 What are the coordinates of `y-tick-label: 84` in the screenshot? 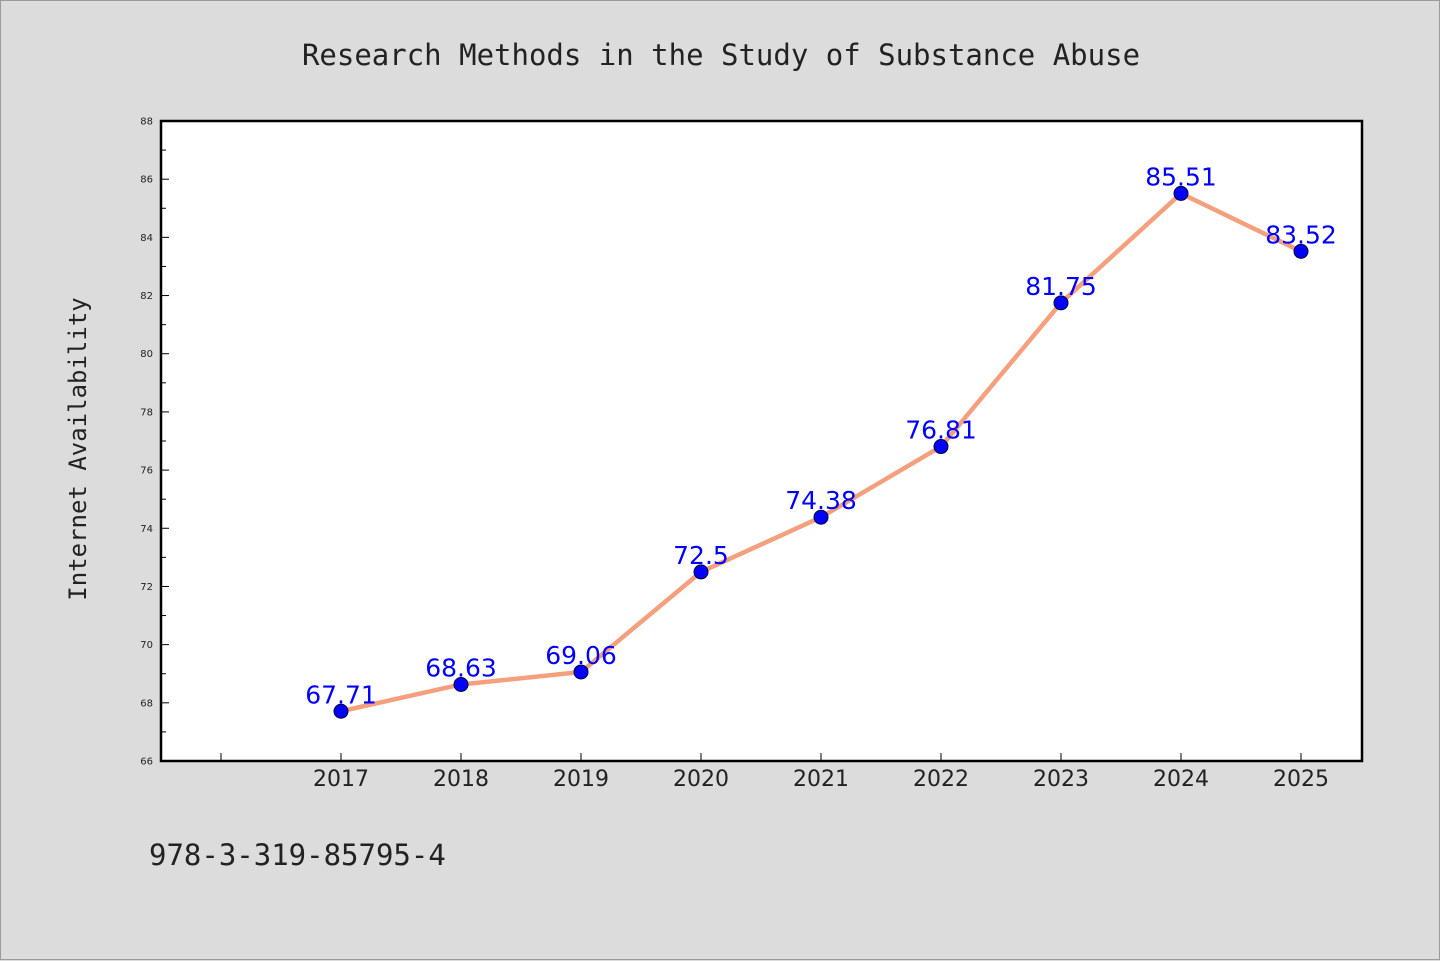 It's located at (146, 238).